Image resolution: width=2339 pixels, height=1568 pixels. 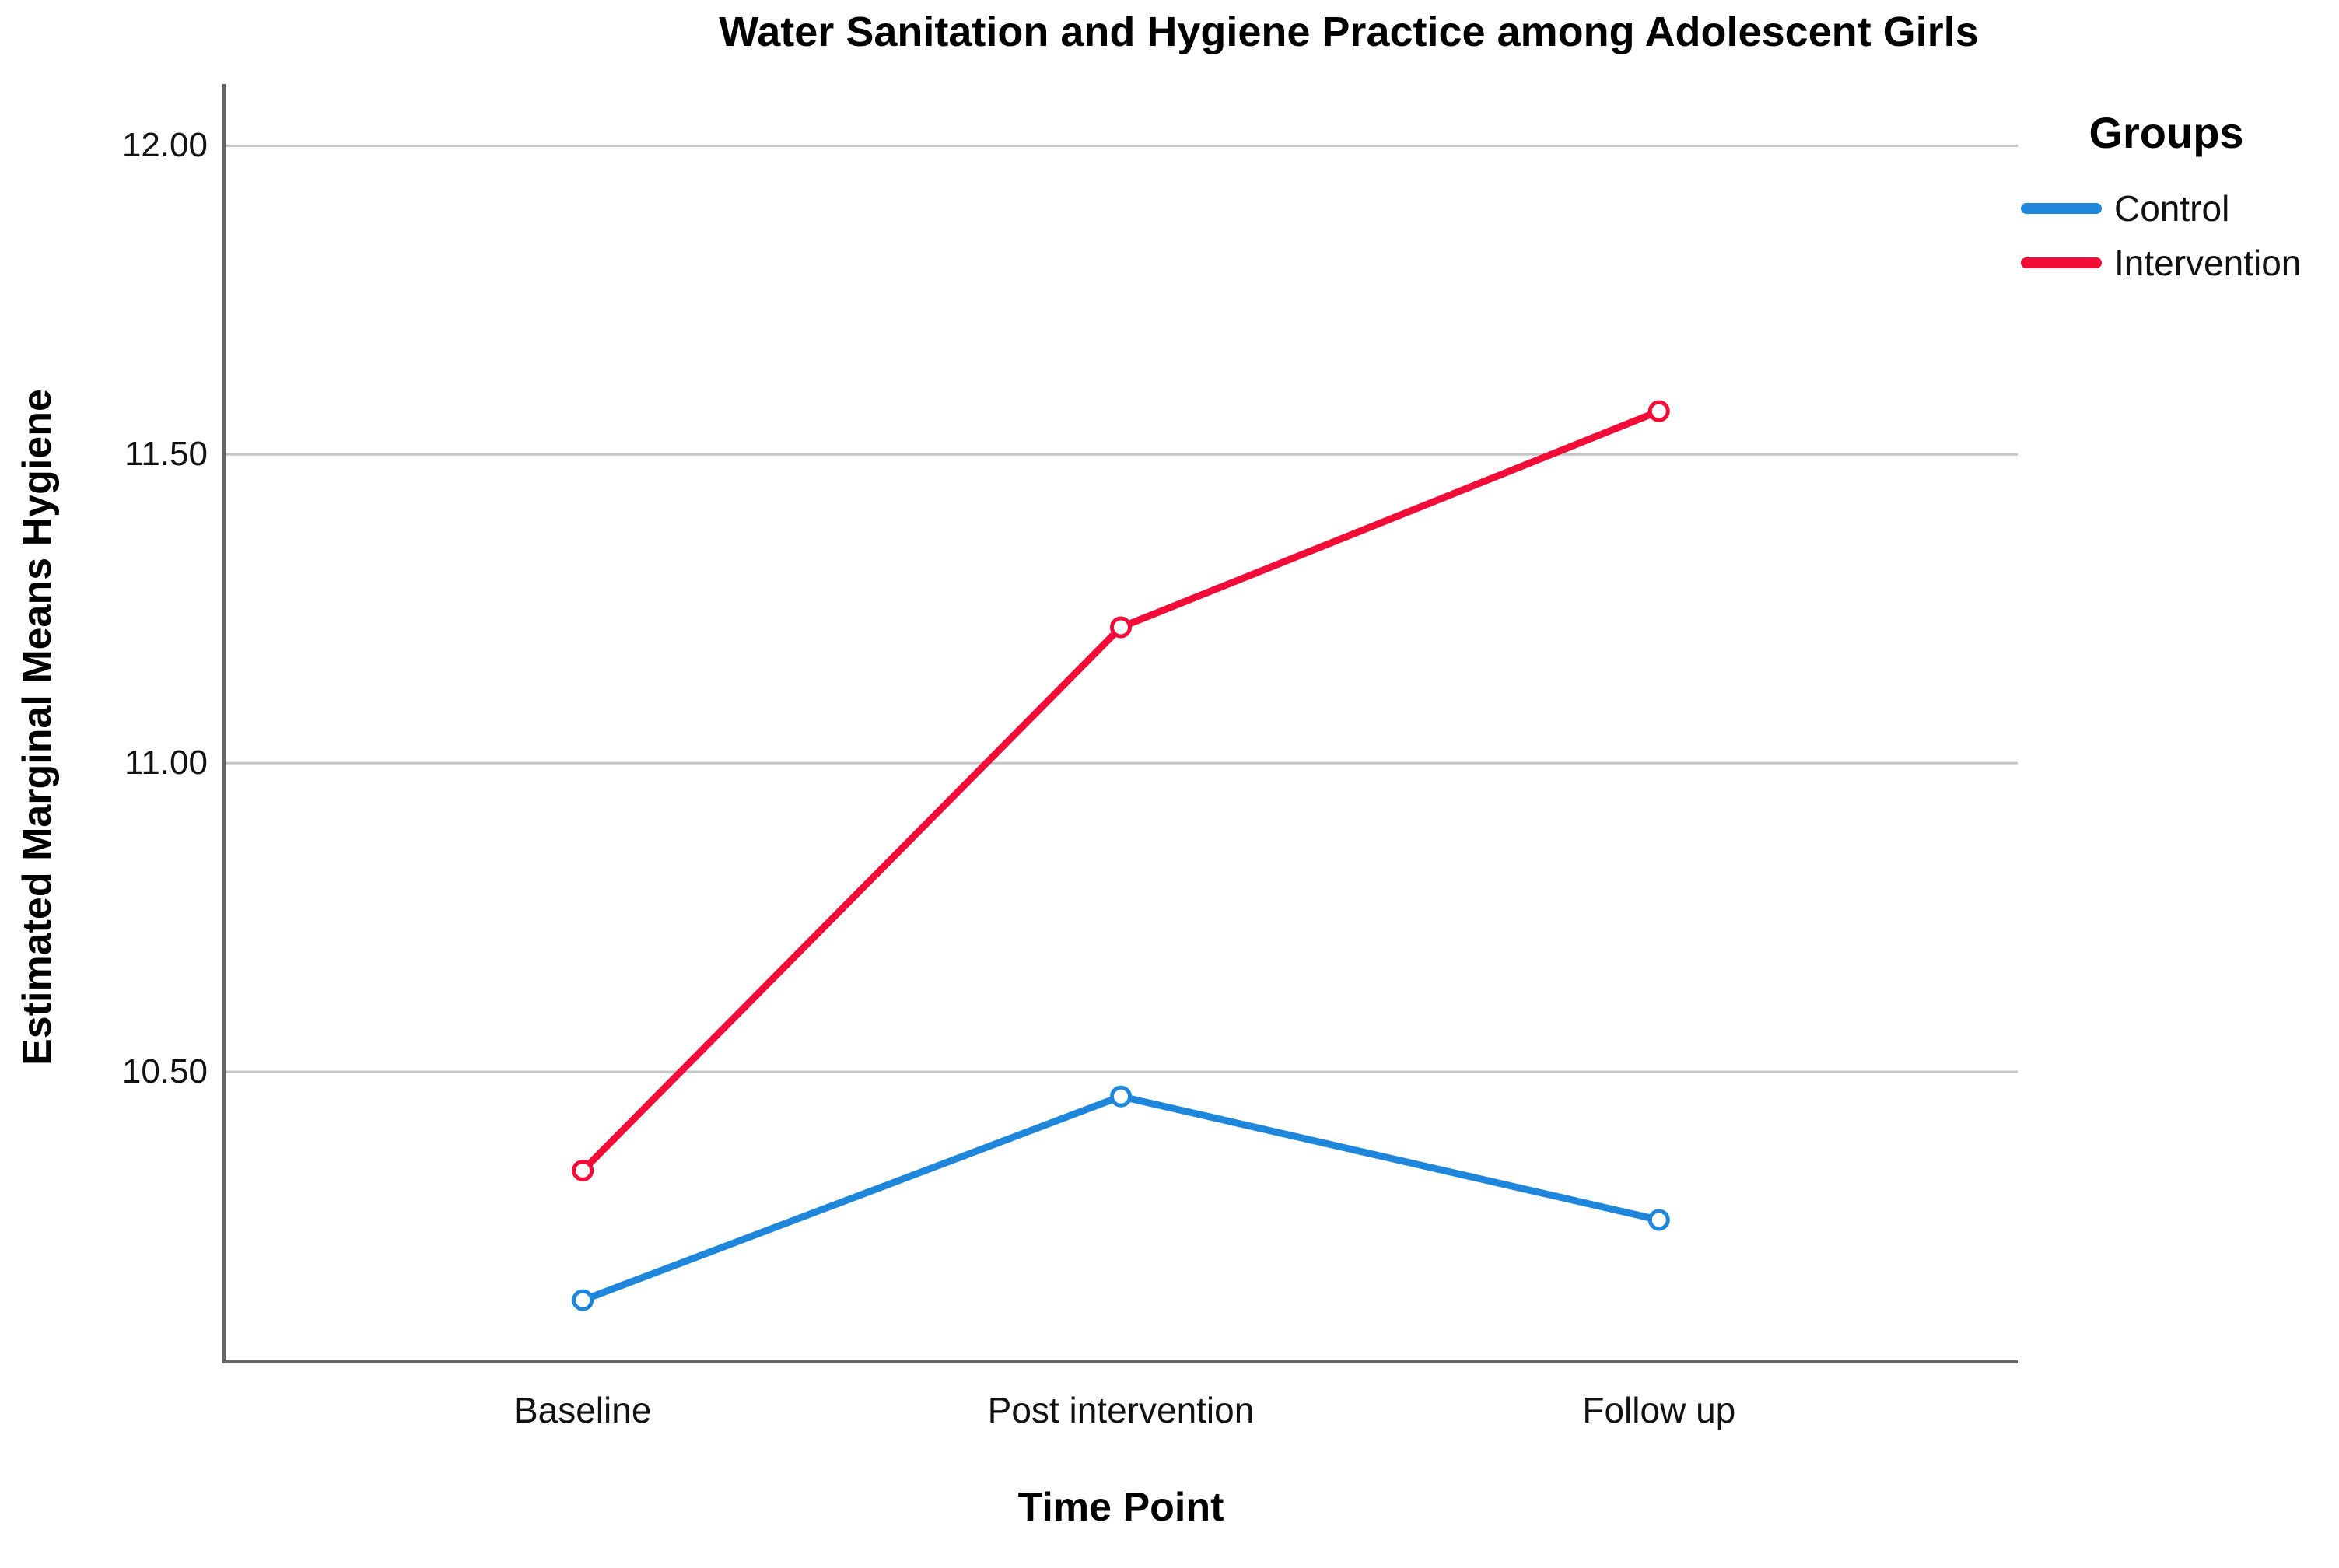 I want to click on intervention-line-swatch, so click(x=2061, y=262).